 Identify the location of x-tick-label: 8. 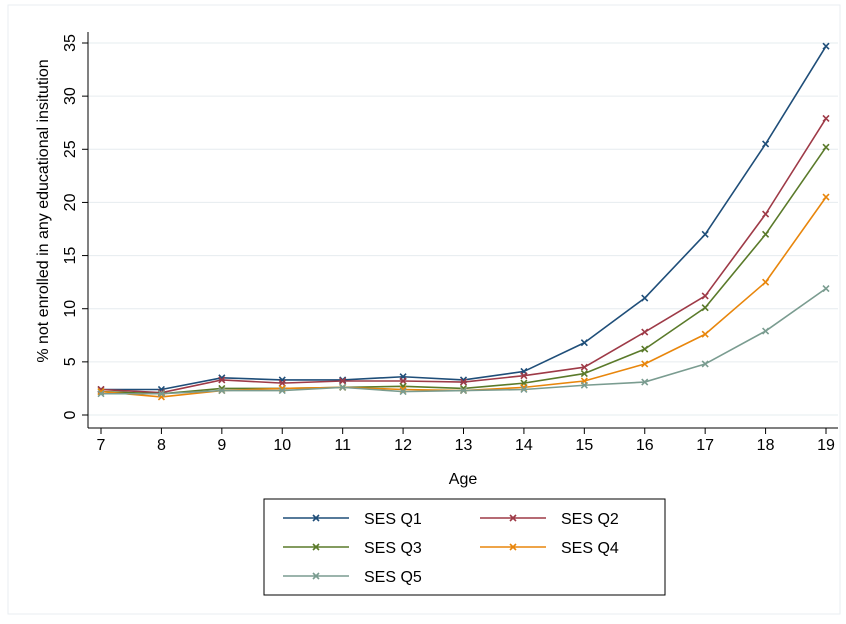
(161, 445).